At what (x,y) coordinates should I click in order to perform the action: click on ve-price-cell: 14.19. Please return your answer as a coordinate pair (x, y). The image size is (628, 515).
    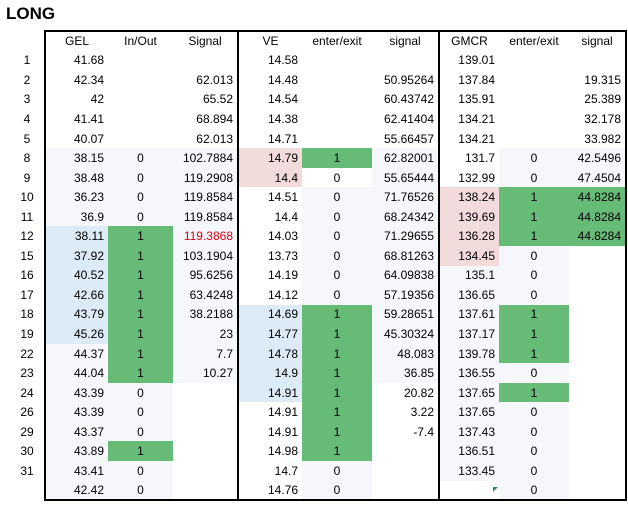
    Looking at the image, I should click on (269, 275).